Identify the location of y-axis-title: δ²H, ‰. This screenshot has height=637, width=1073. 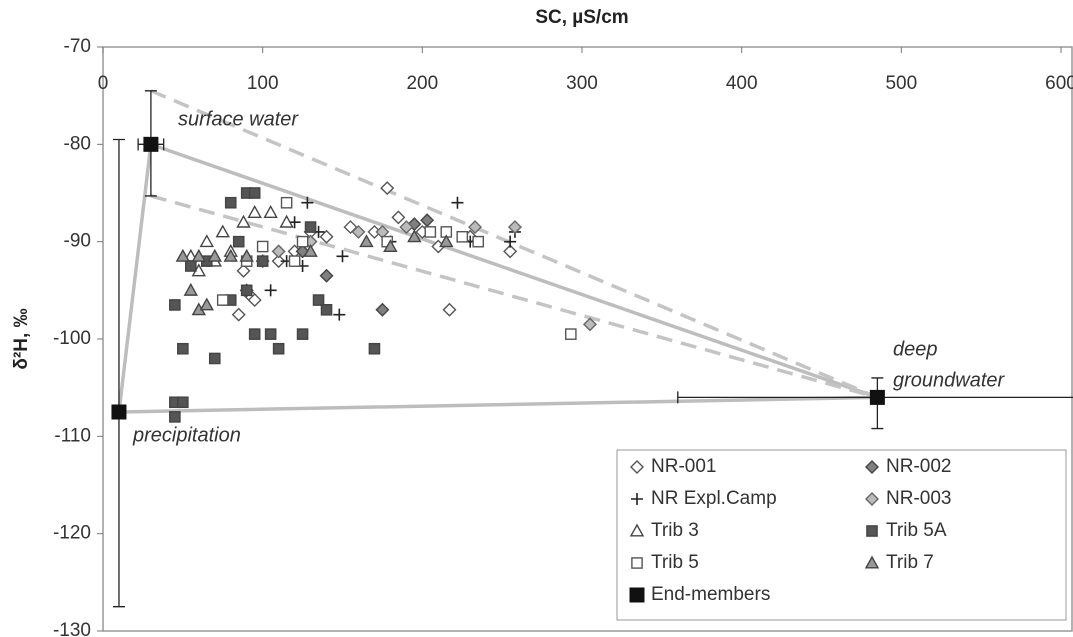
(21, 338).